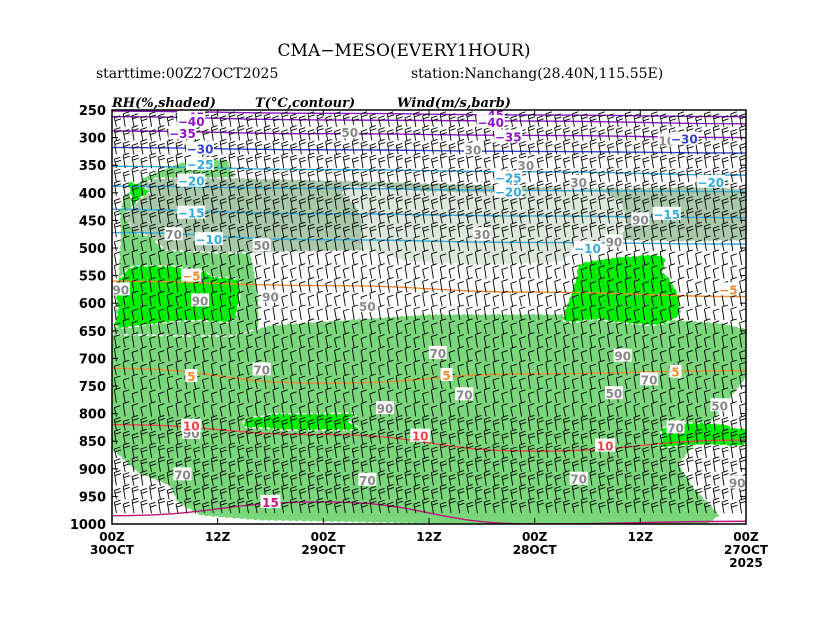 The width and height of the screenshot is (824, 637). Describe the element at coordinates (92, 194) in the screenshot. I see `y-tick-label: 400` at that location.